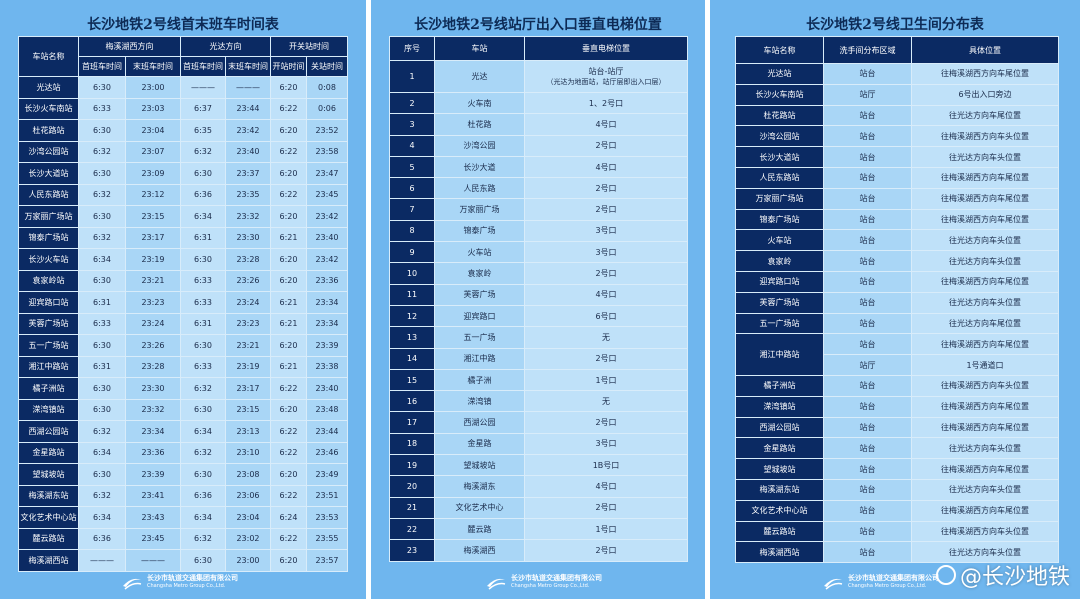  What do you see at coordinates (412, 401) in the screenshot?
I see `row-no: 16` at bounding box center [412, 401].